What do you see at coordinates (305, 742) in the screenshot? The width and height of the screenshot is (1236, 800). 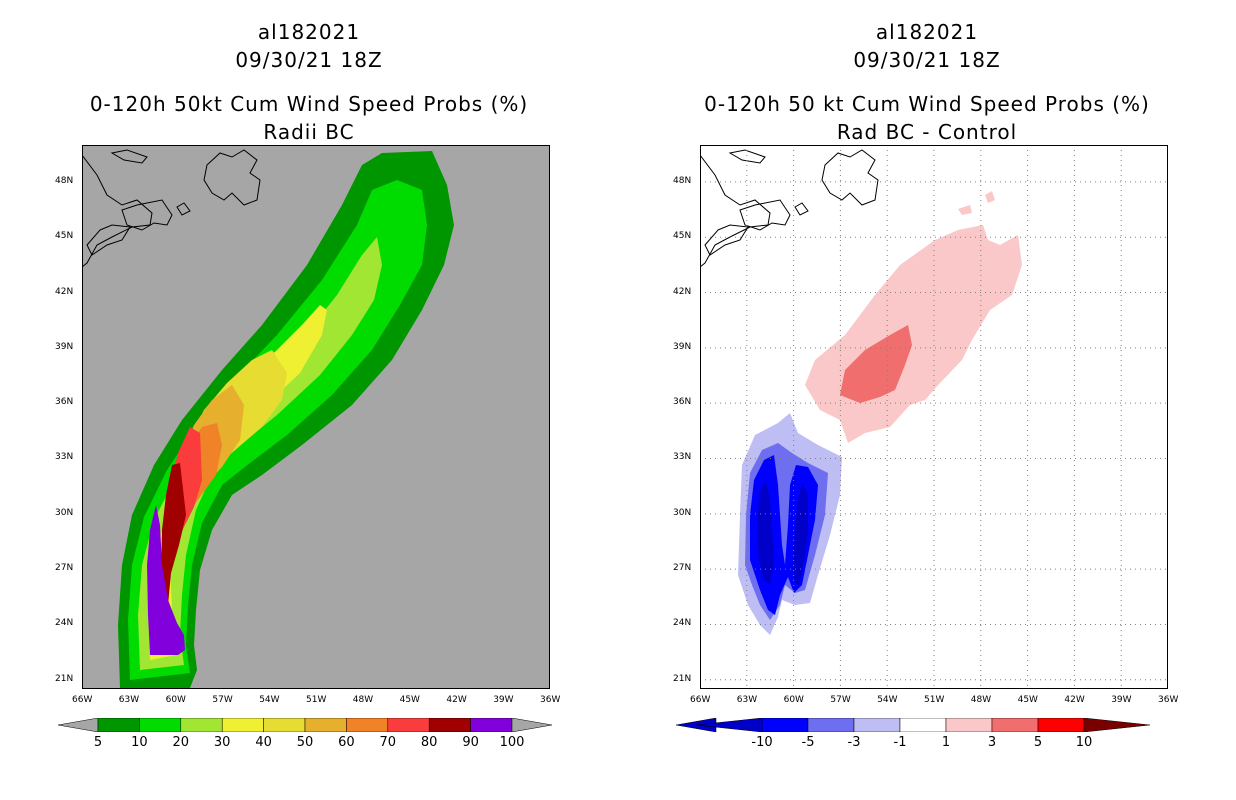 I see `colorbar-label: 50` at bounding box center [305, 742].